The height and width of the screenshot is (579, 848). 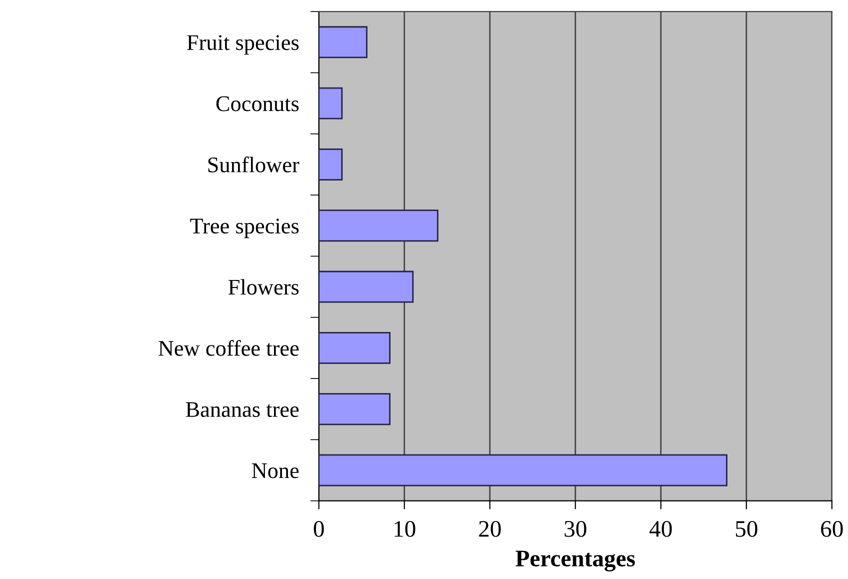 What do you see at coordinates (254, 164) in the screenshot?
I see `y-tick-label: Sunflower` at bounding box center [254, 164].